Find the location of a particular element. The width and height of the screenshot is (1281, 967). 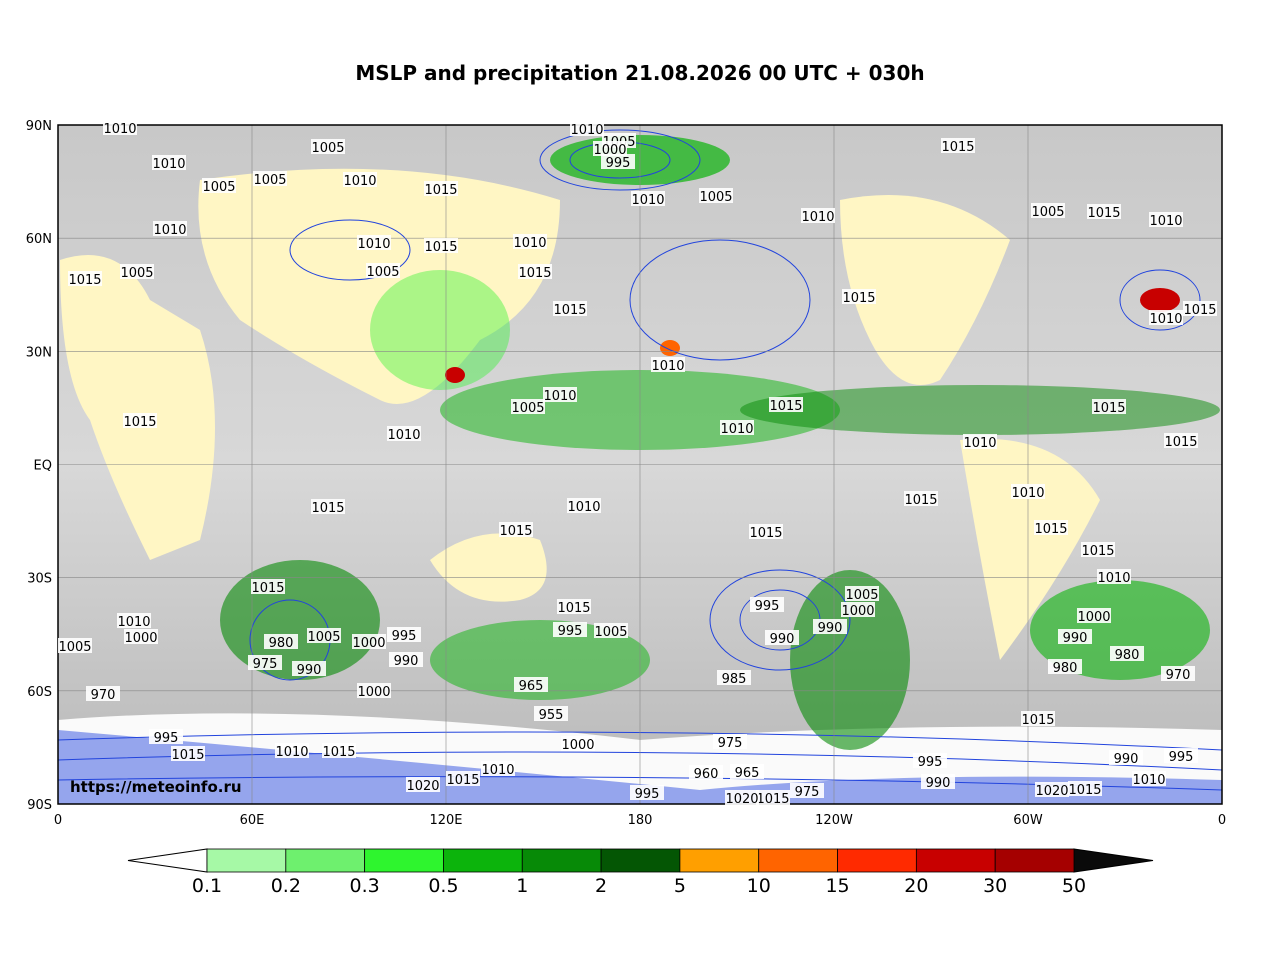

isobar-label: 985 is located at coordinates (734, 679).